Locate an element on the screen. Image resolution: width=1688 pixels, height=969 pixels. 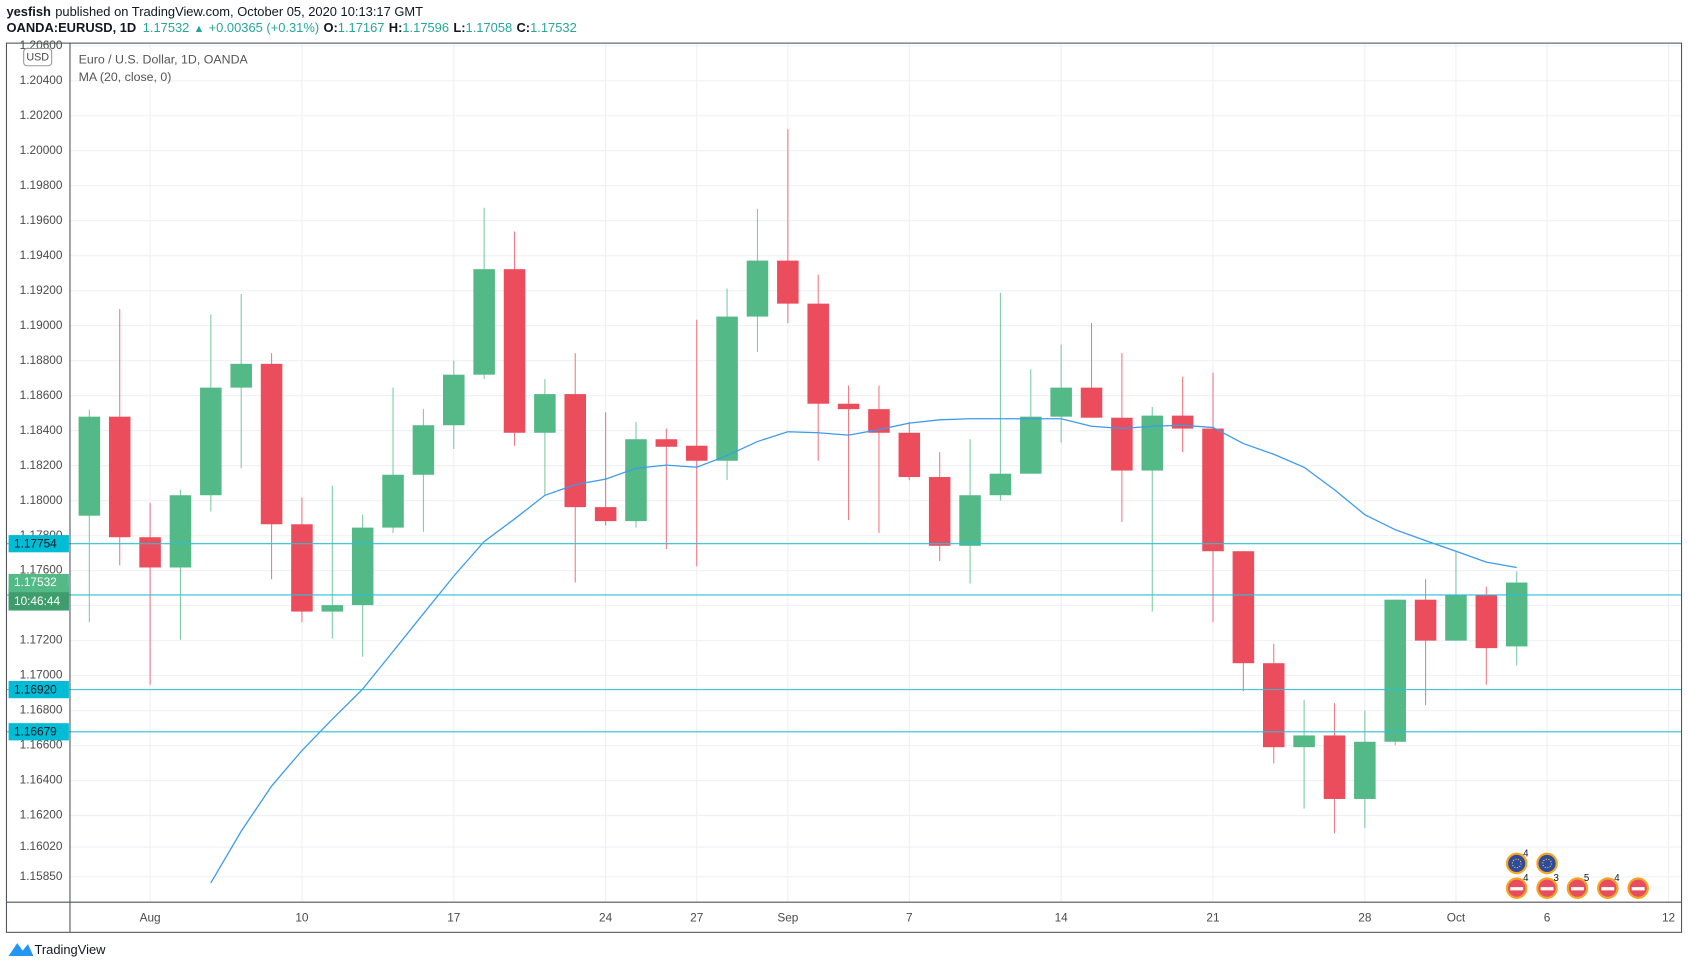
price: 1.17532 is located at coordinates (166, 28).